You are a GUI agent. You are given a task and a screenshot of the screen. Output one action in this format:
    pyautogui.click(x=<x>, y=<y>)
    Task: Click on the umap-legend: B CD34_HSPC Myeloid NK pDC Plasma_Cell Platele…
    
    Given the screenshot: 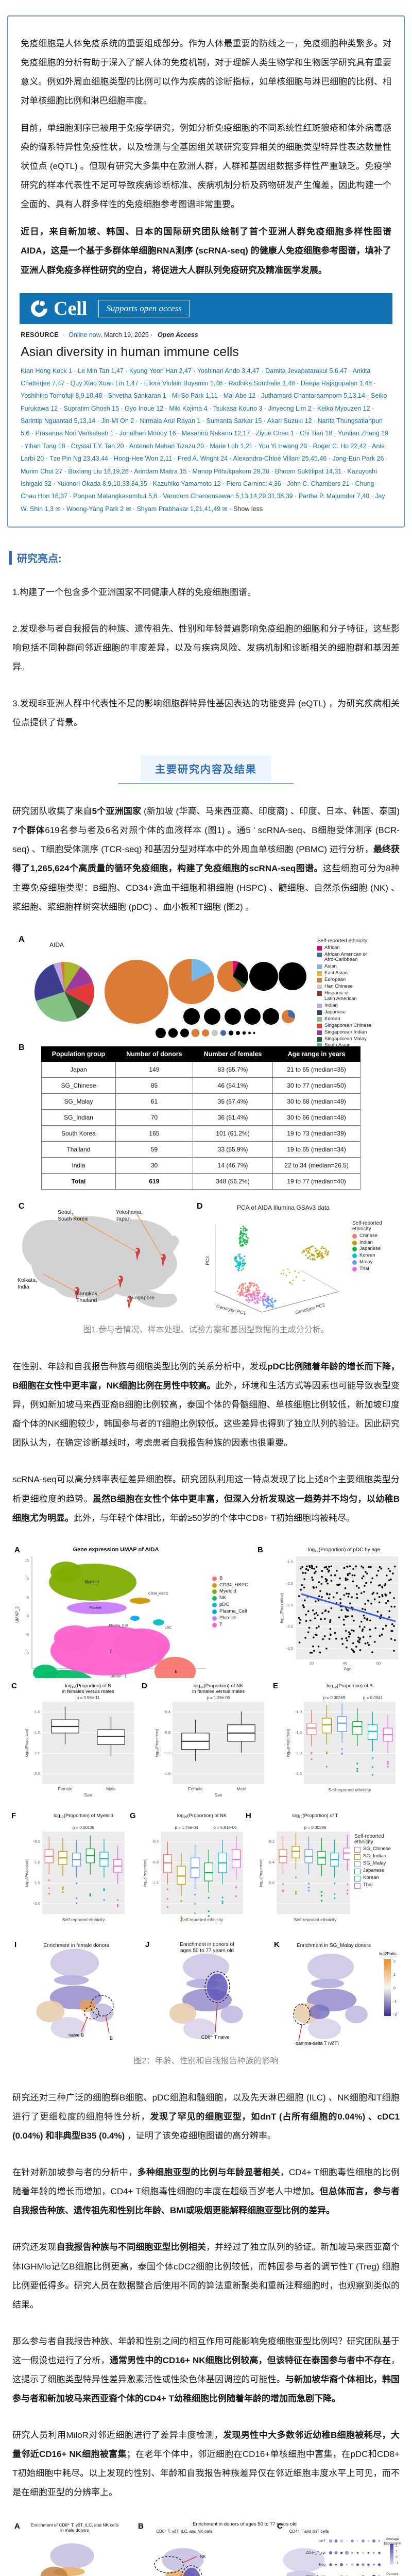 What is the action you would take?
    pyautogui.click(x=234, y=1602)
    